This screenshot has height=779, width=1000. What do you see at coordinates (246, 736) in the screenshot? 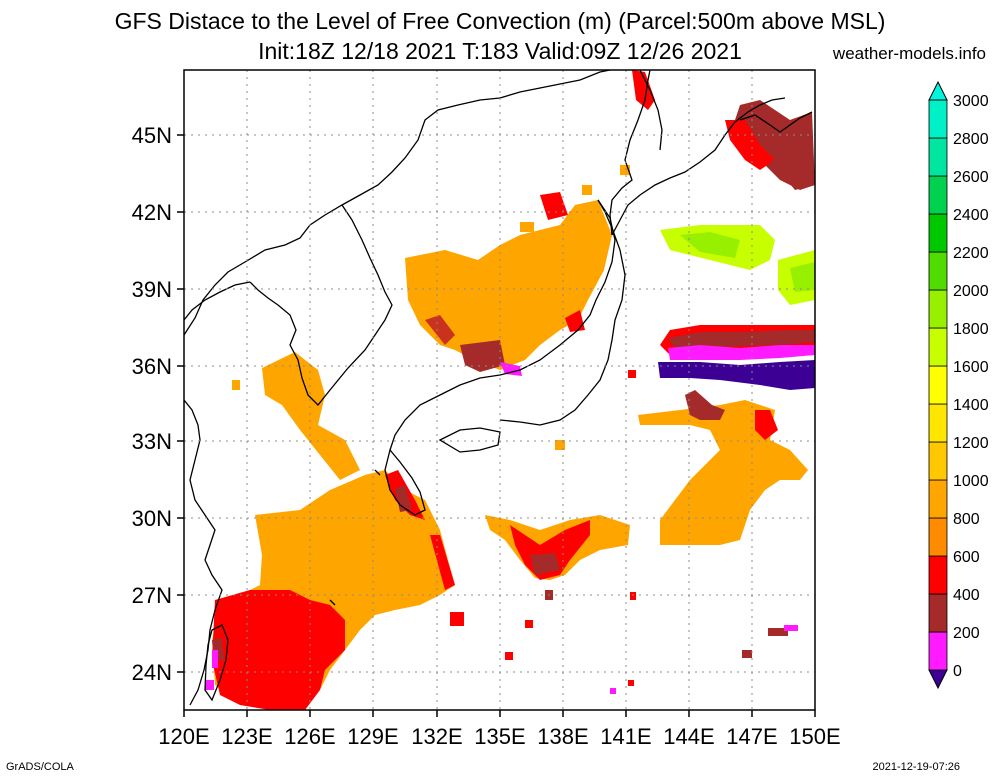
I see `lon-tick-label: 123E` at bounding box center [246, 736].